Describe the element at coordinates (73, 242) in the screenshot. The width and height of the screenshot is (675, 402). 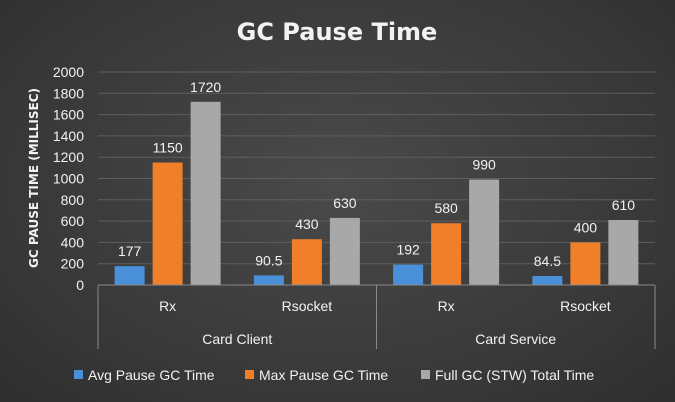
I see `y-tick-label: 400` at that location.